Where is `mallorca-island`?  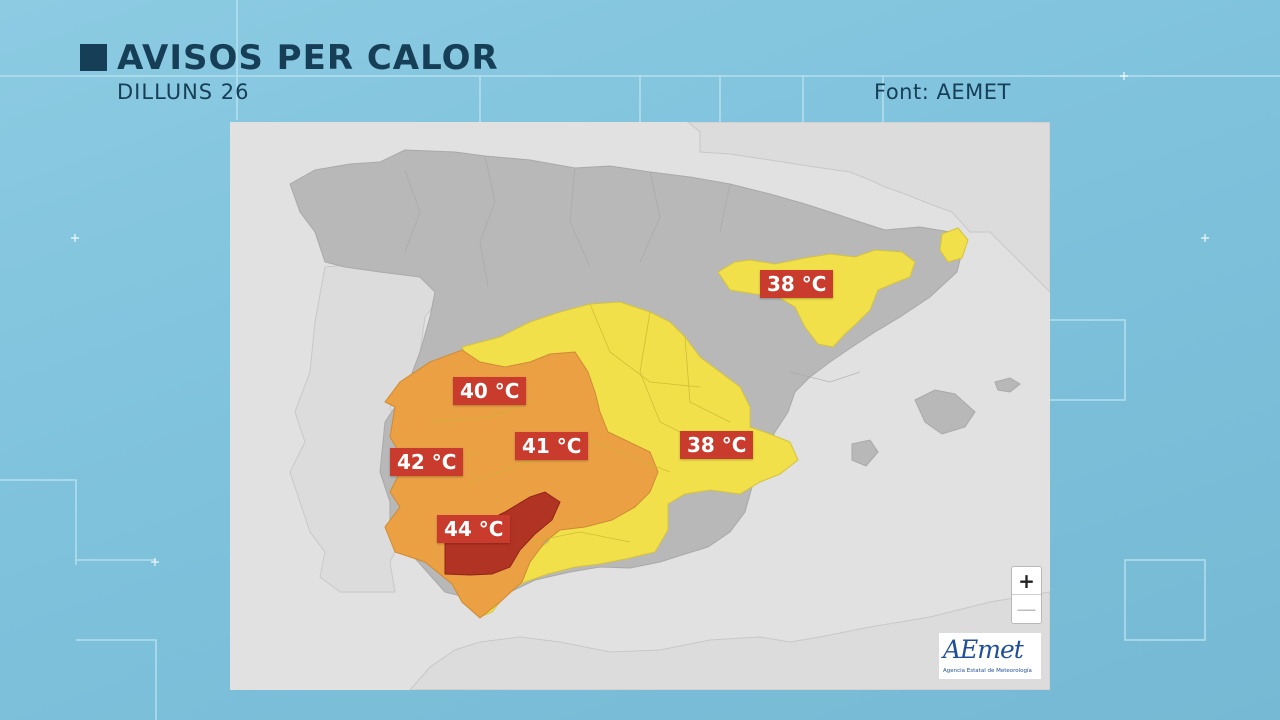
mallorca-island is located at coordinates (945, 412).